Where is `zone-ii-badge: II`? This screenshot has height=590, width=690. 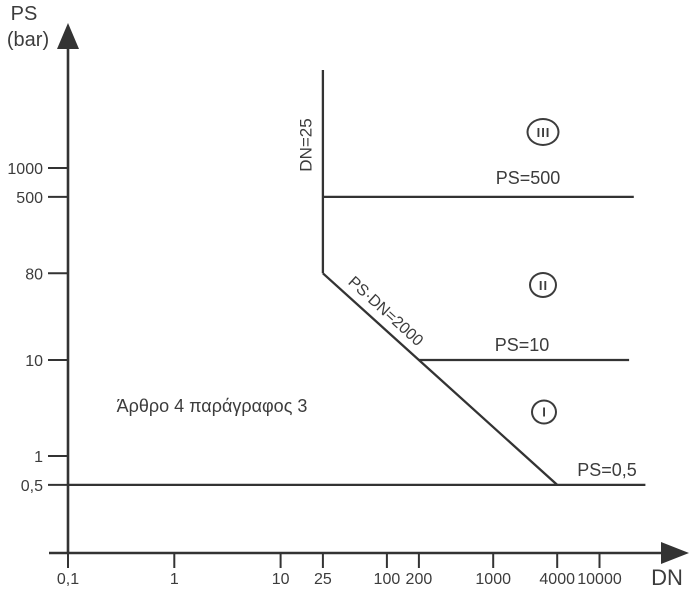 zone-ii-badge: II is located at coordinates (543, 285).